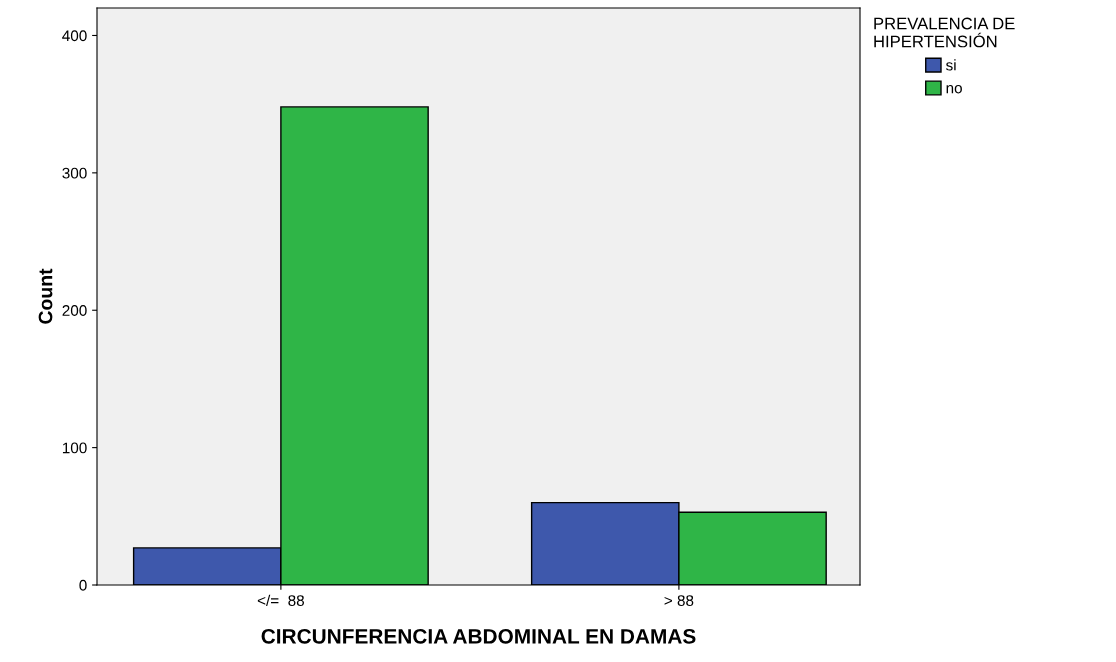 This screenshot has width=1116, height=662. What do you see at coordinates (679, 600) in the screenshot?
I see `x-tick-label: > 88` at bounding box center [679, 600].